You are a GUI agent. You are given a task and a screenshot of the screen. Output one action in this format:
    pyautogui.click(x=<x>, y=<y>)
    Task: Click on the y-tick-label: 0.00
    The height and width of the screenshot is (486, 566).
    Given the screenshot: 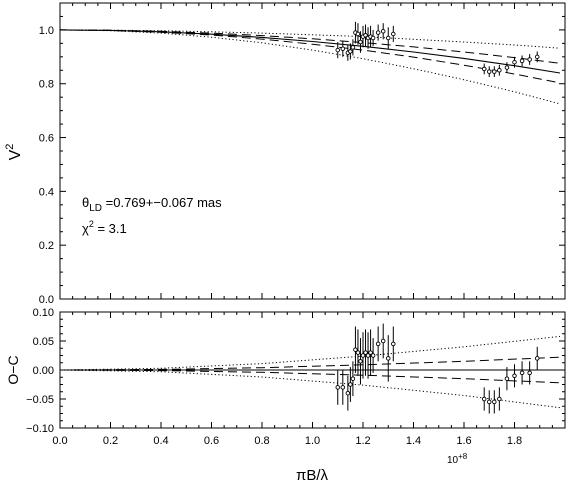 What is the action you would take?
    pyautogui.click(x=43, y=371)
    